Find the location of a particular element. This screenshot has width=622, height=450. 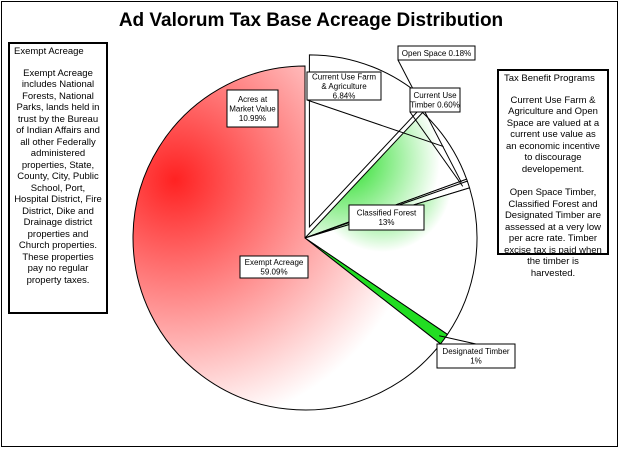

slice-designated-timber-leader-line is located at coordinates (458, 340).